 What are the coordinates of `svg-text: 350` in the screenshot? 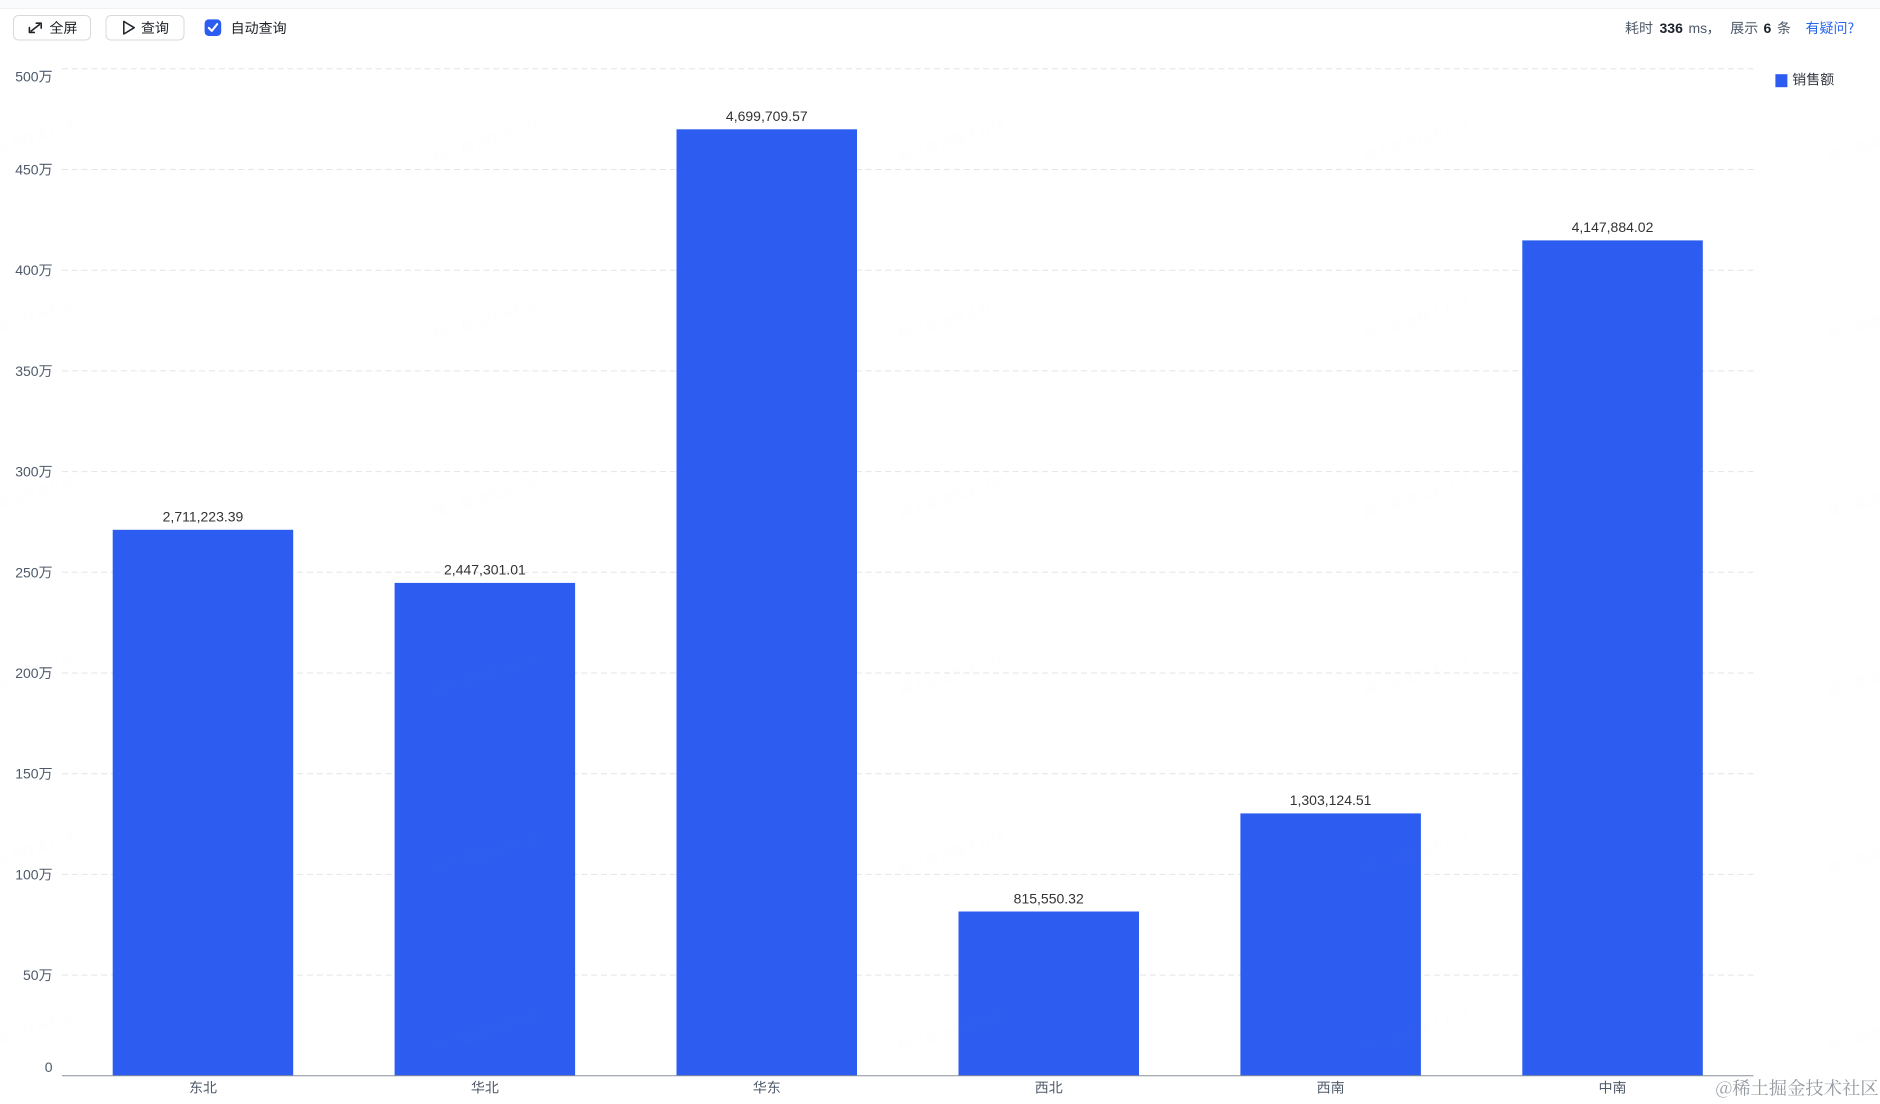 It's located at (27, 371).